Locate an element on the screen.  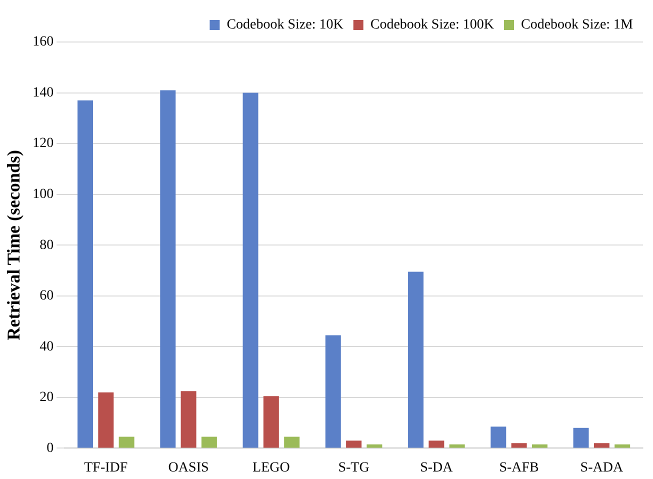
y-tick-label: 160 is located at coordinates (43, 42).